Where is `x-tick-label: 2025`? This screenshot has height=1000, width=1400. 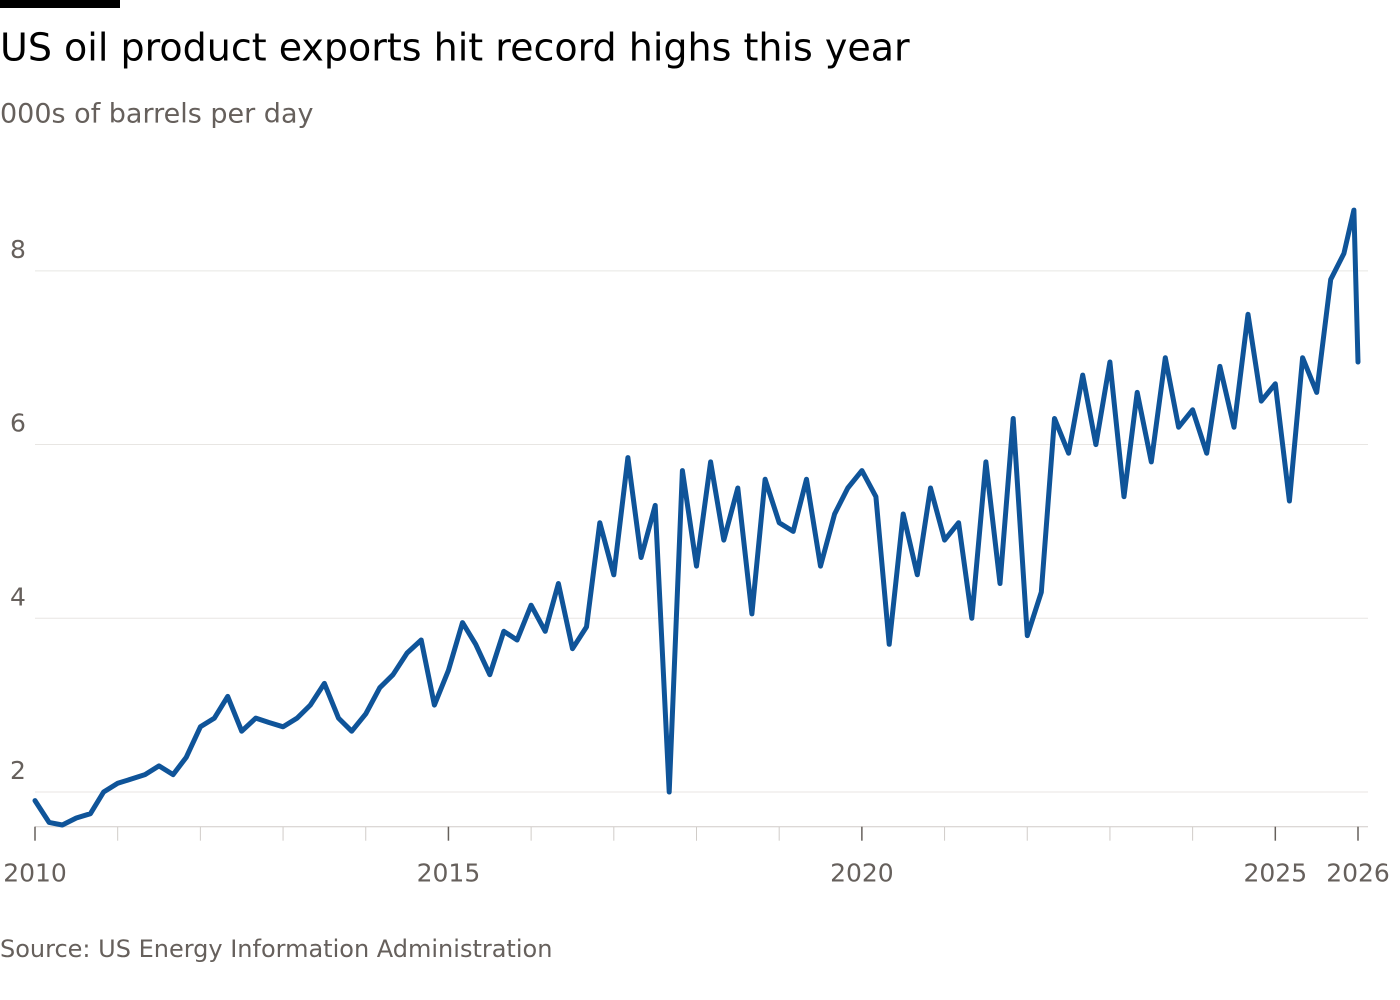
x-tick-label: 2025 is located at coordinates (1276, 873).